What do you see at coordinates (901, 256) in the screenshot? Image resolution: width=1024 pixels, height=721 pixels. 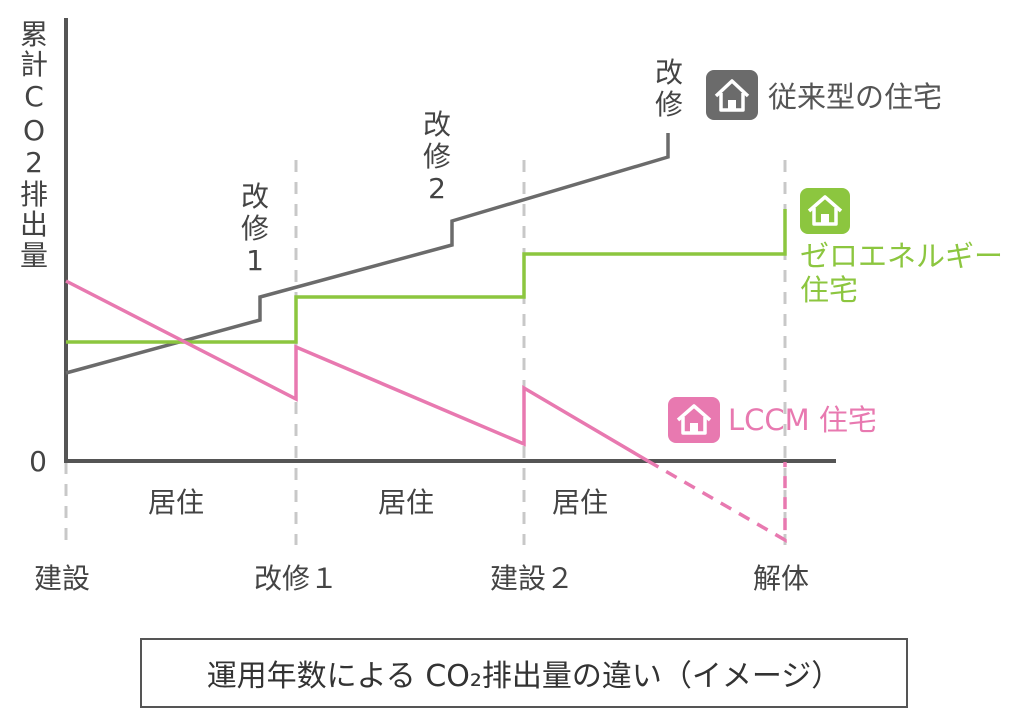 I see `legend-zero-energy-label-line1: ゼロエネルギー` at bounding box center [901, 256].